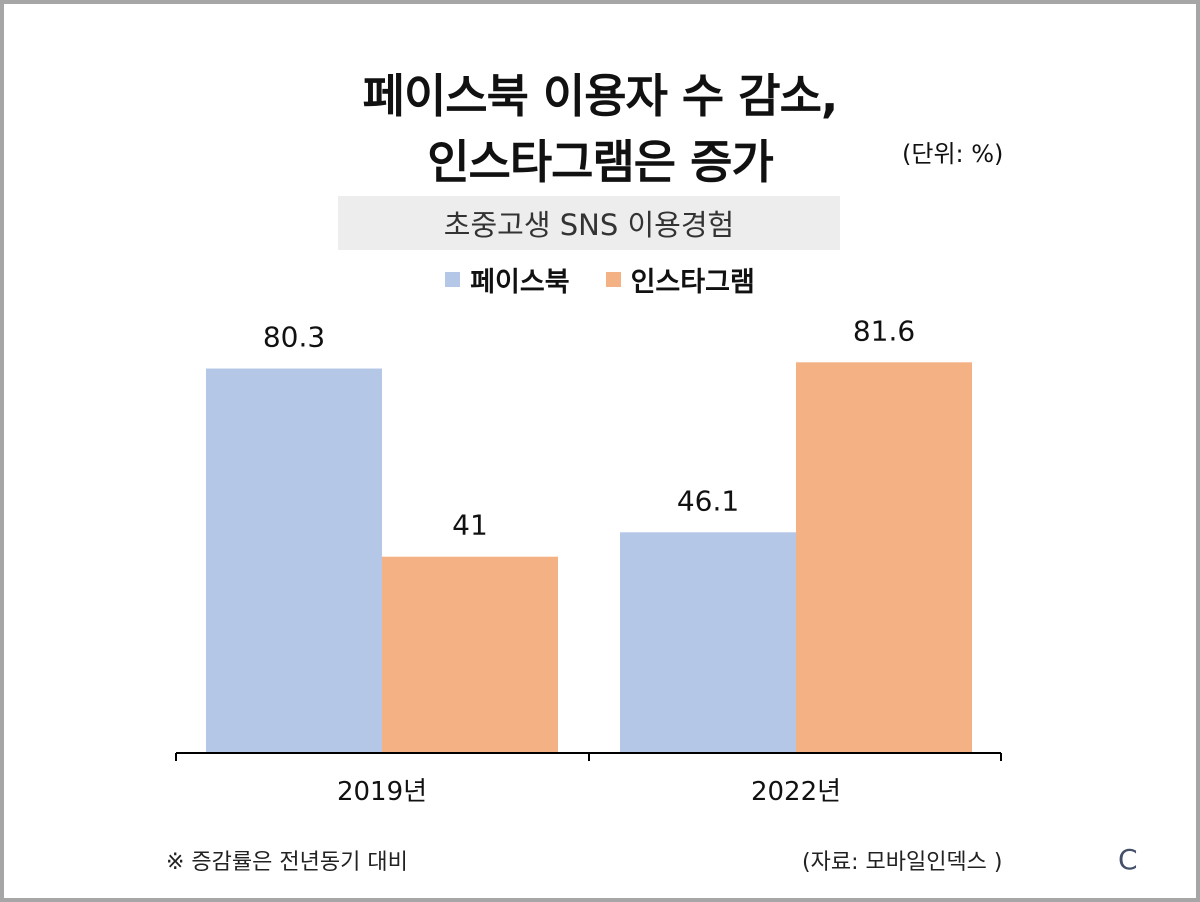  What do you see at coordinates (953, 154) in the screenshot?
I see `unit-label: (단위: %)` at bounding box center [953, 154].